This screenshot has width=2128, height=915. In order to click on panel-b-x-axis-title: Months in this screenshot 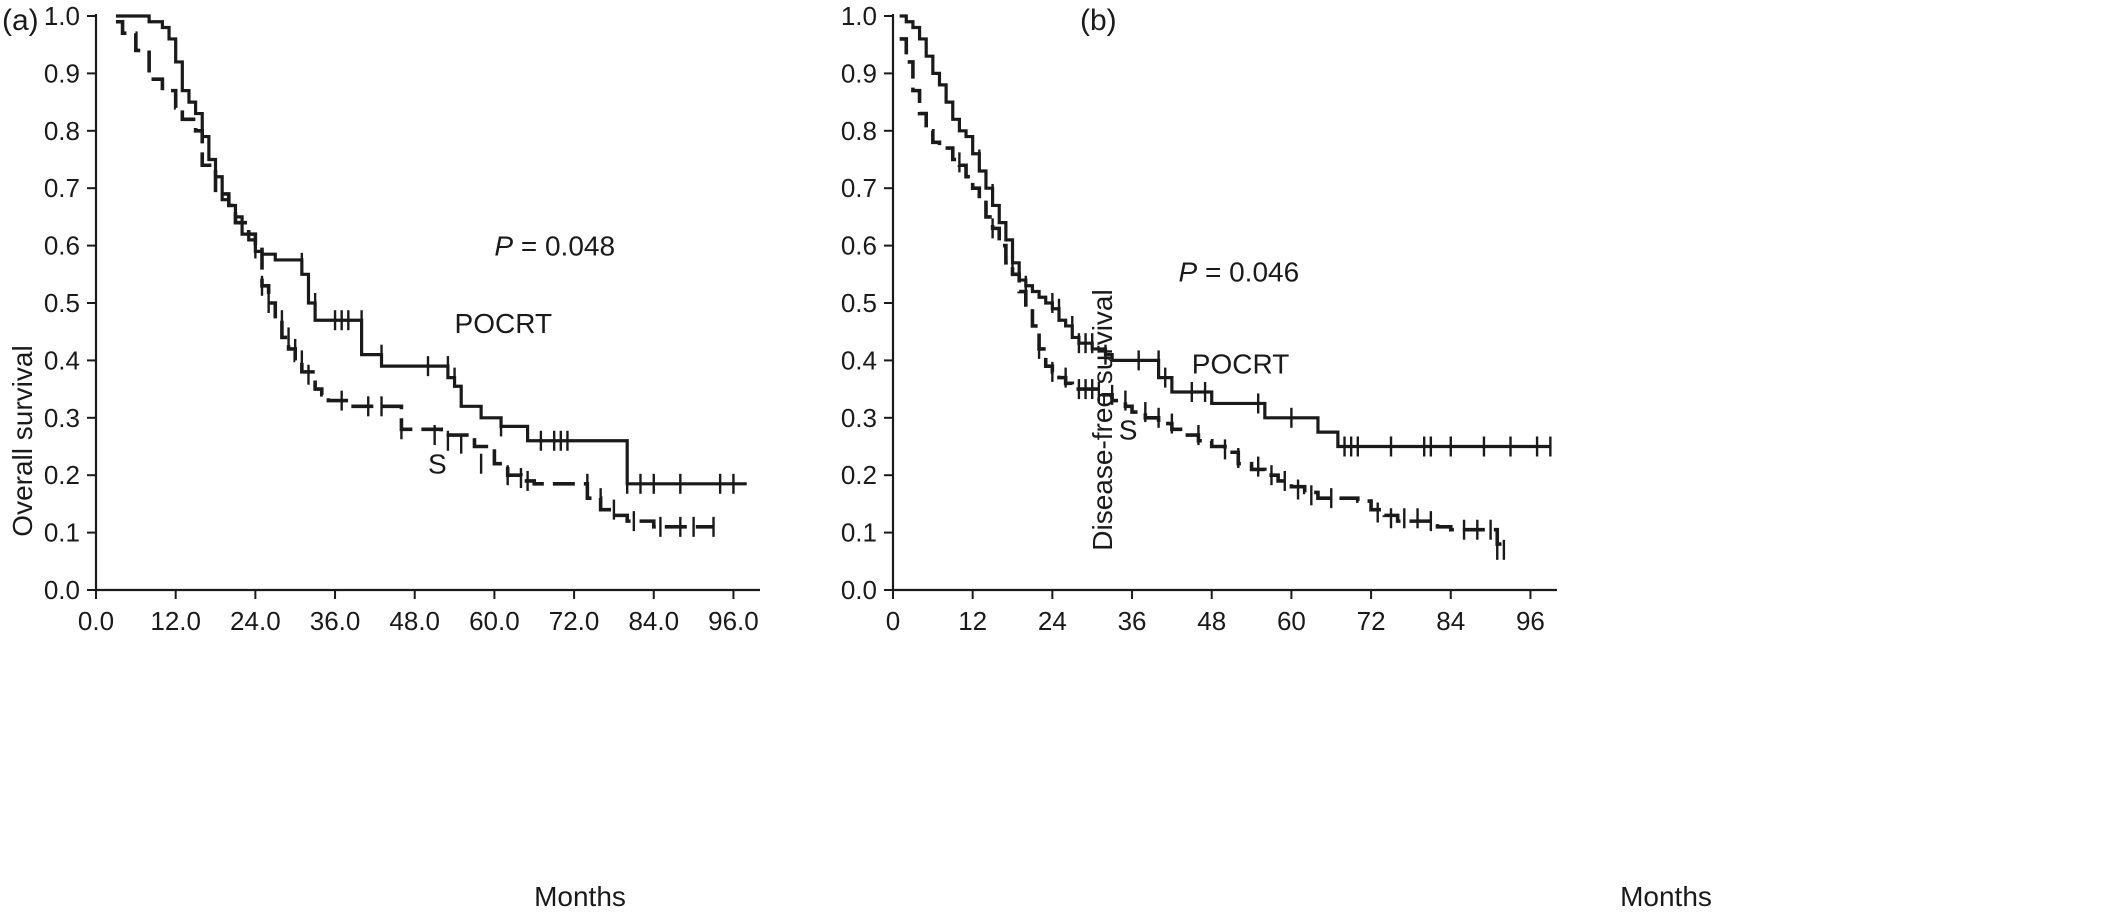, I will do `click(1666, 896)`.